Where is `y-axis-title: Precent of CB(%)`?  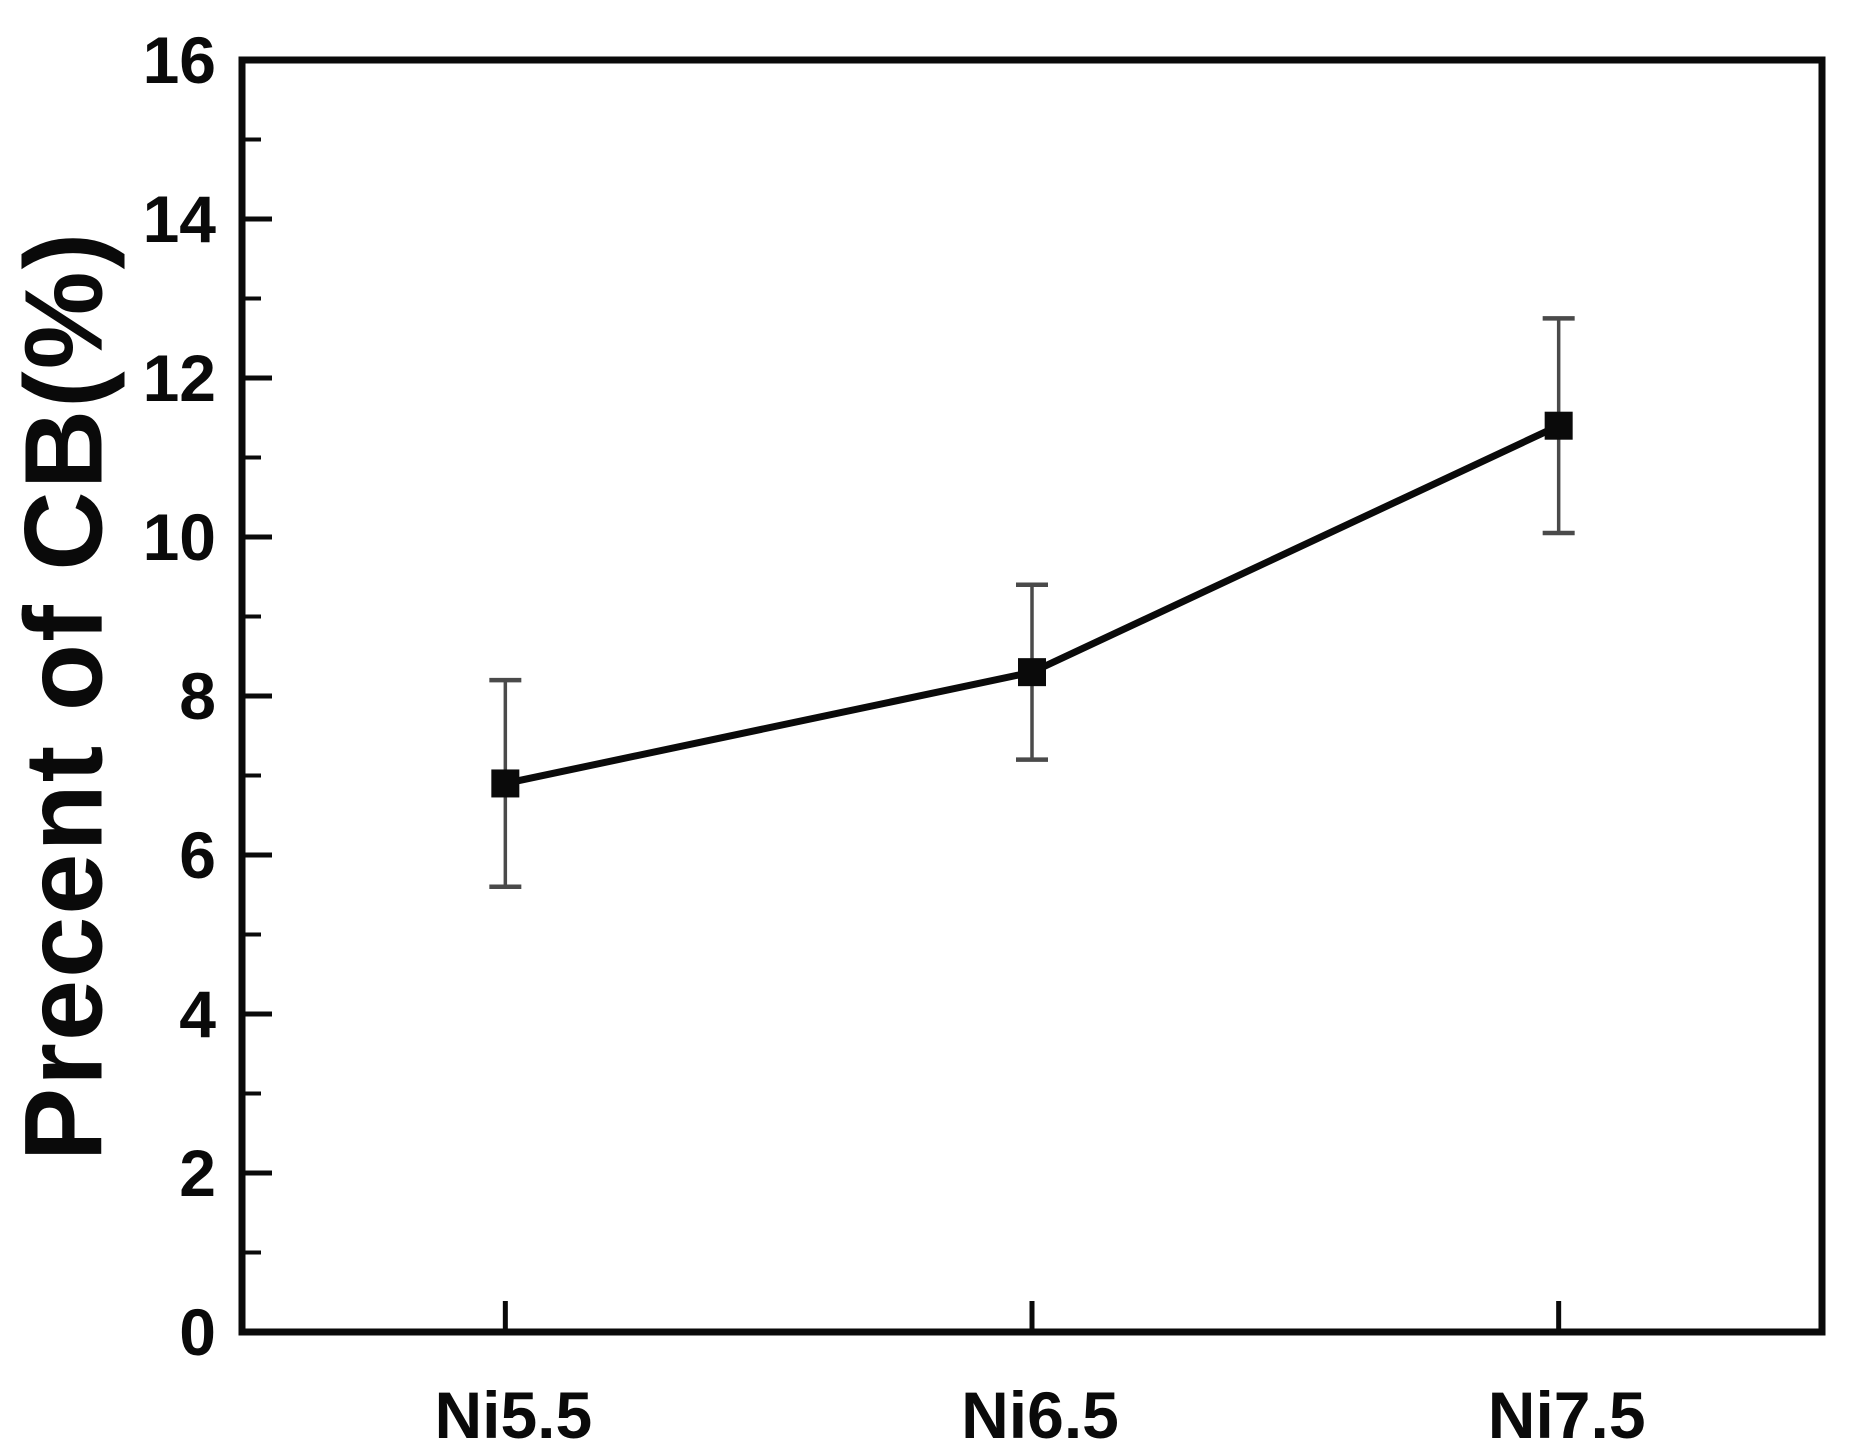
y-axis-title: Precent of CB(%) is located at coordinates (64, 696).